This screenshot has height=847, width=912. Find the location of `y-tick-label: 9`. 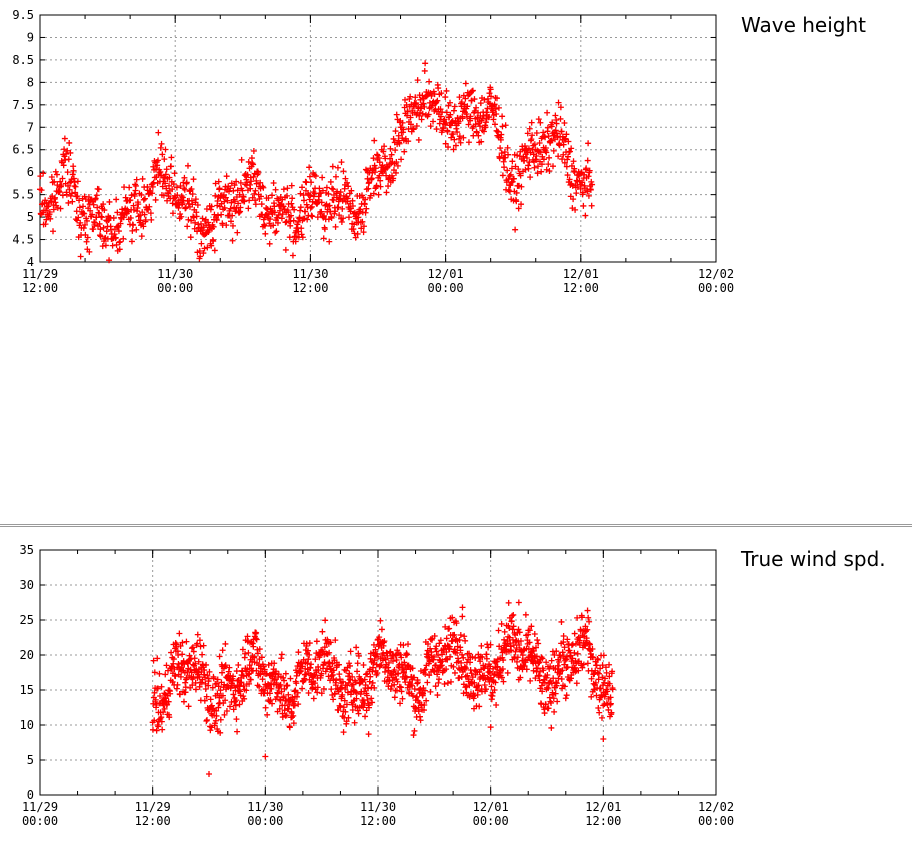

y-tick-label: 9 is located at coordinates (30, 37).